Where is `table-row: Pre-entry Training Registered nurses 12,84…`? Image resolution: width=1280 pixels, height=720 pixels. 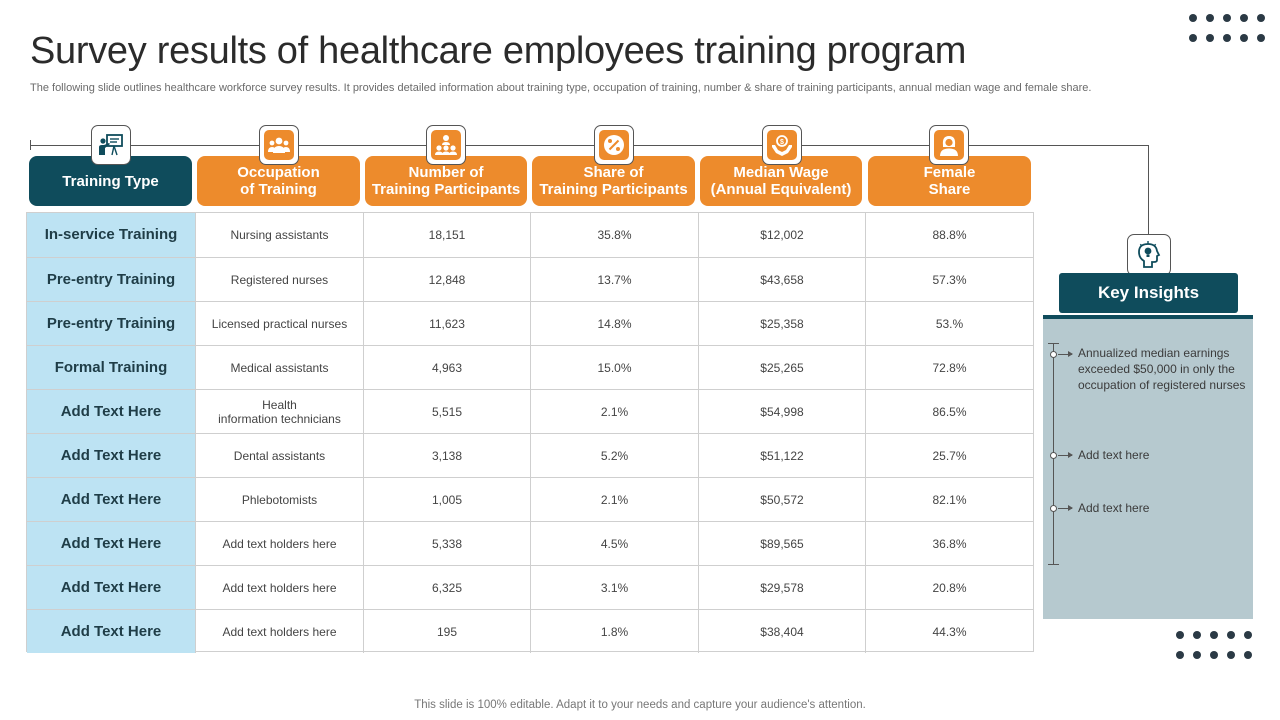
table-row: Pre-entry Training Registered nurses 12,84… is located at coordinates (530, 279).